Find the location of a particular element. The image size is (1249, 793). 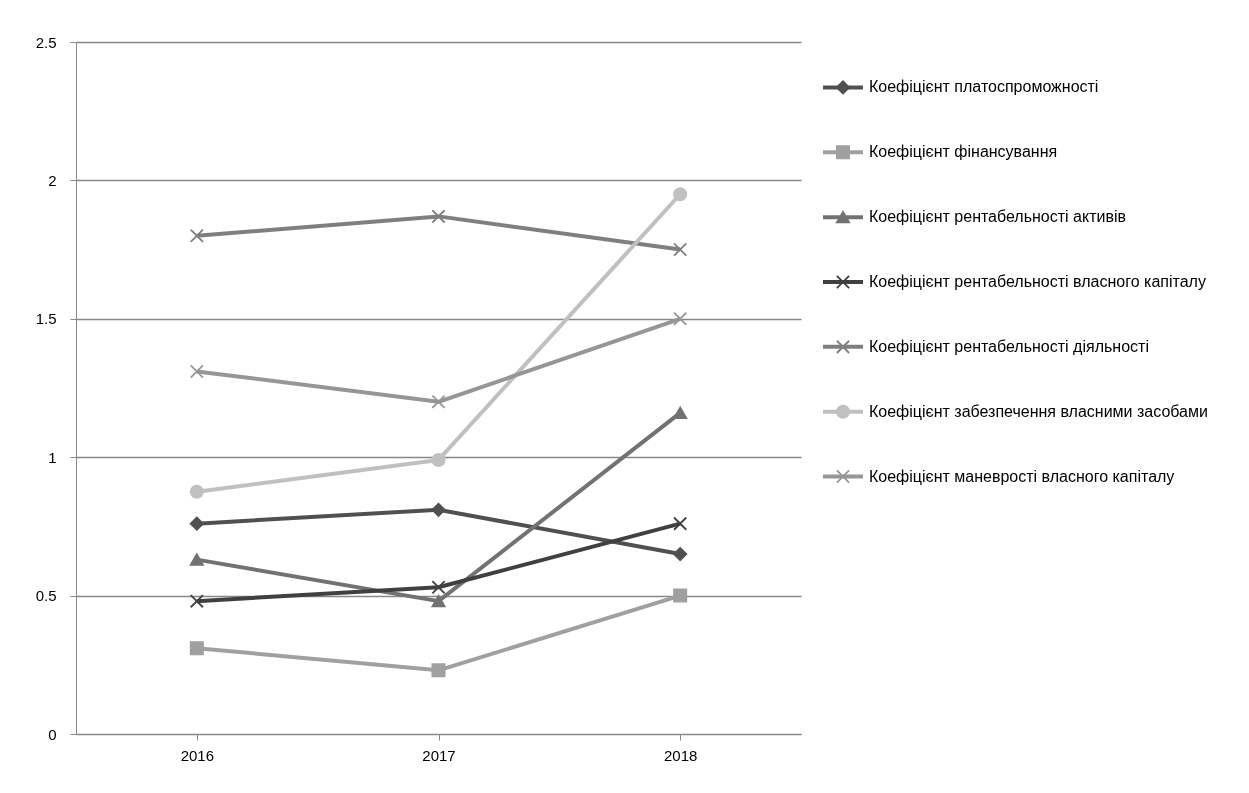

legend-label: Коефіцієнт маневрості власного капіталу is located at coordinates (1022, 476).